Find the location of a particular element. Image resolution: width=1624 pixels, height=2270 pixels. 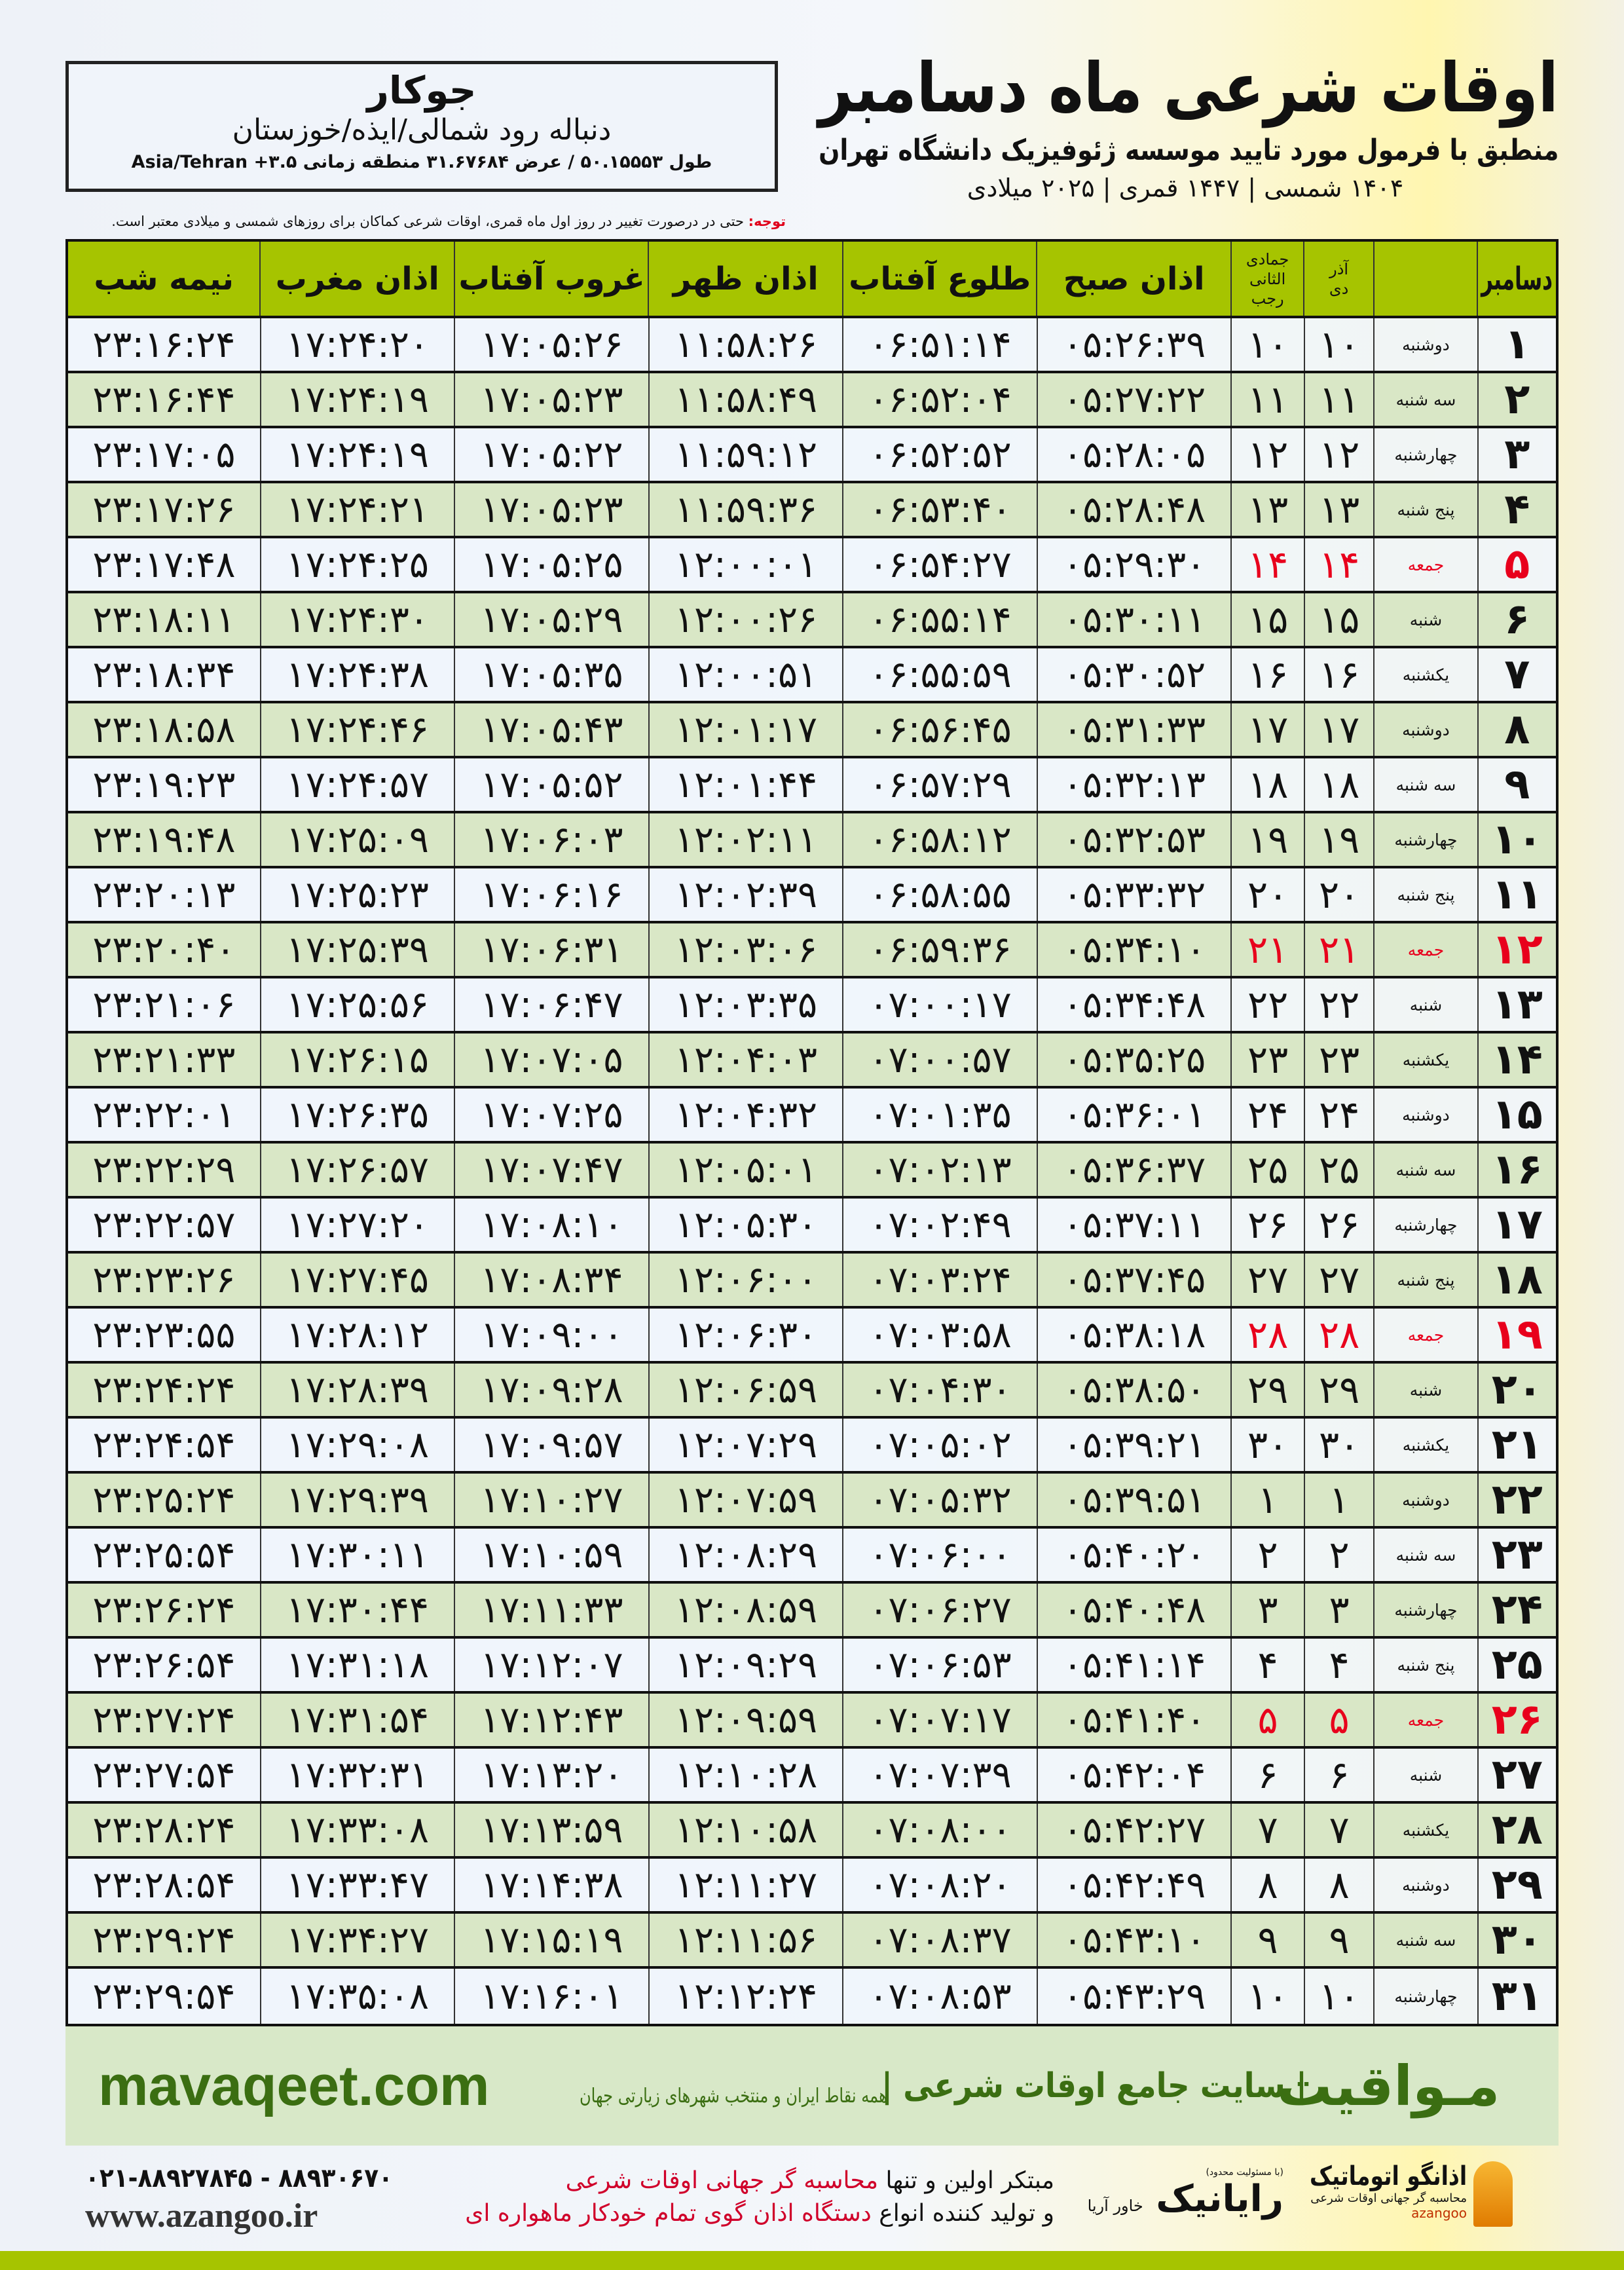

tolu-time: ۰۷:۰۳:۲۴ is located at coordinates (940, 1279).